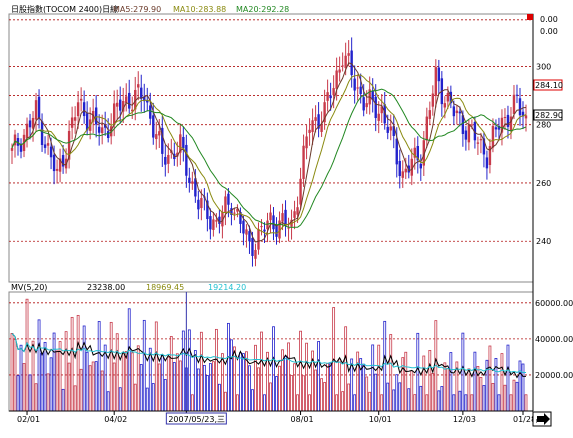 This screenshot has width=573, height=438. Describe the element at coordinates (262, 9) in the screenshot. I see `ma20-legend: MA20:292.28` at that location.